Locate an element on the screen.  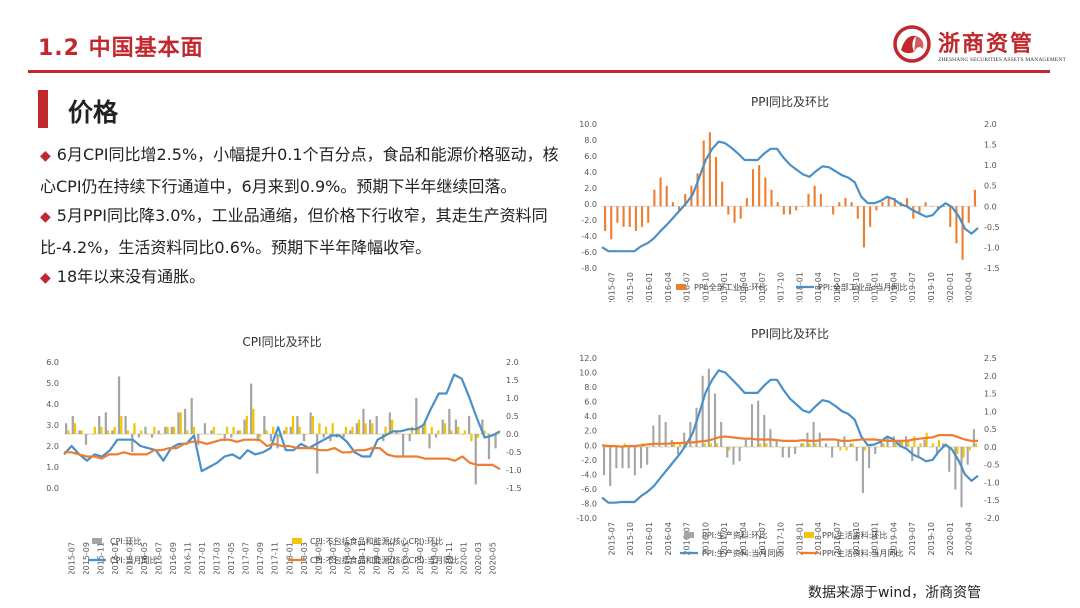
x-axis-tick-label: 2016-01 is located at coordinates (649, 538).